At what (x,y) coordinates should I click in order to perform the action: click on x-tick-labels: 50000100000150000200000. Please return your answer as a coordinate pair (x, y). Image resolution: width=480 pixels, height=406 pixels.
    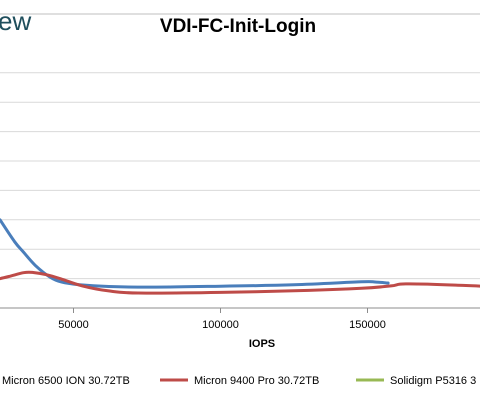
    Looking at the image, I should click on (269, 325).